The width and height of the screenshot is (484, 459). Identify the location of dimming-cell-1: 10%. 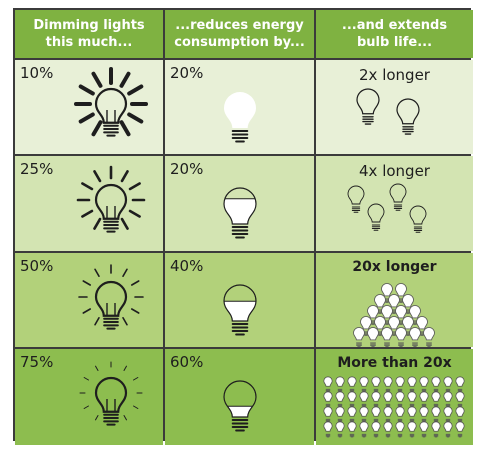
(89, 107).